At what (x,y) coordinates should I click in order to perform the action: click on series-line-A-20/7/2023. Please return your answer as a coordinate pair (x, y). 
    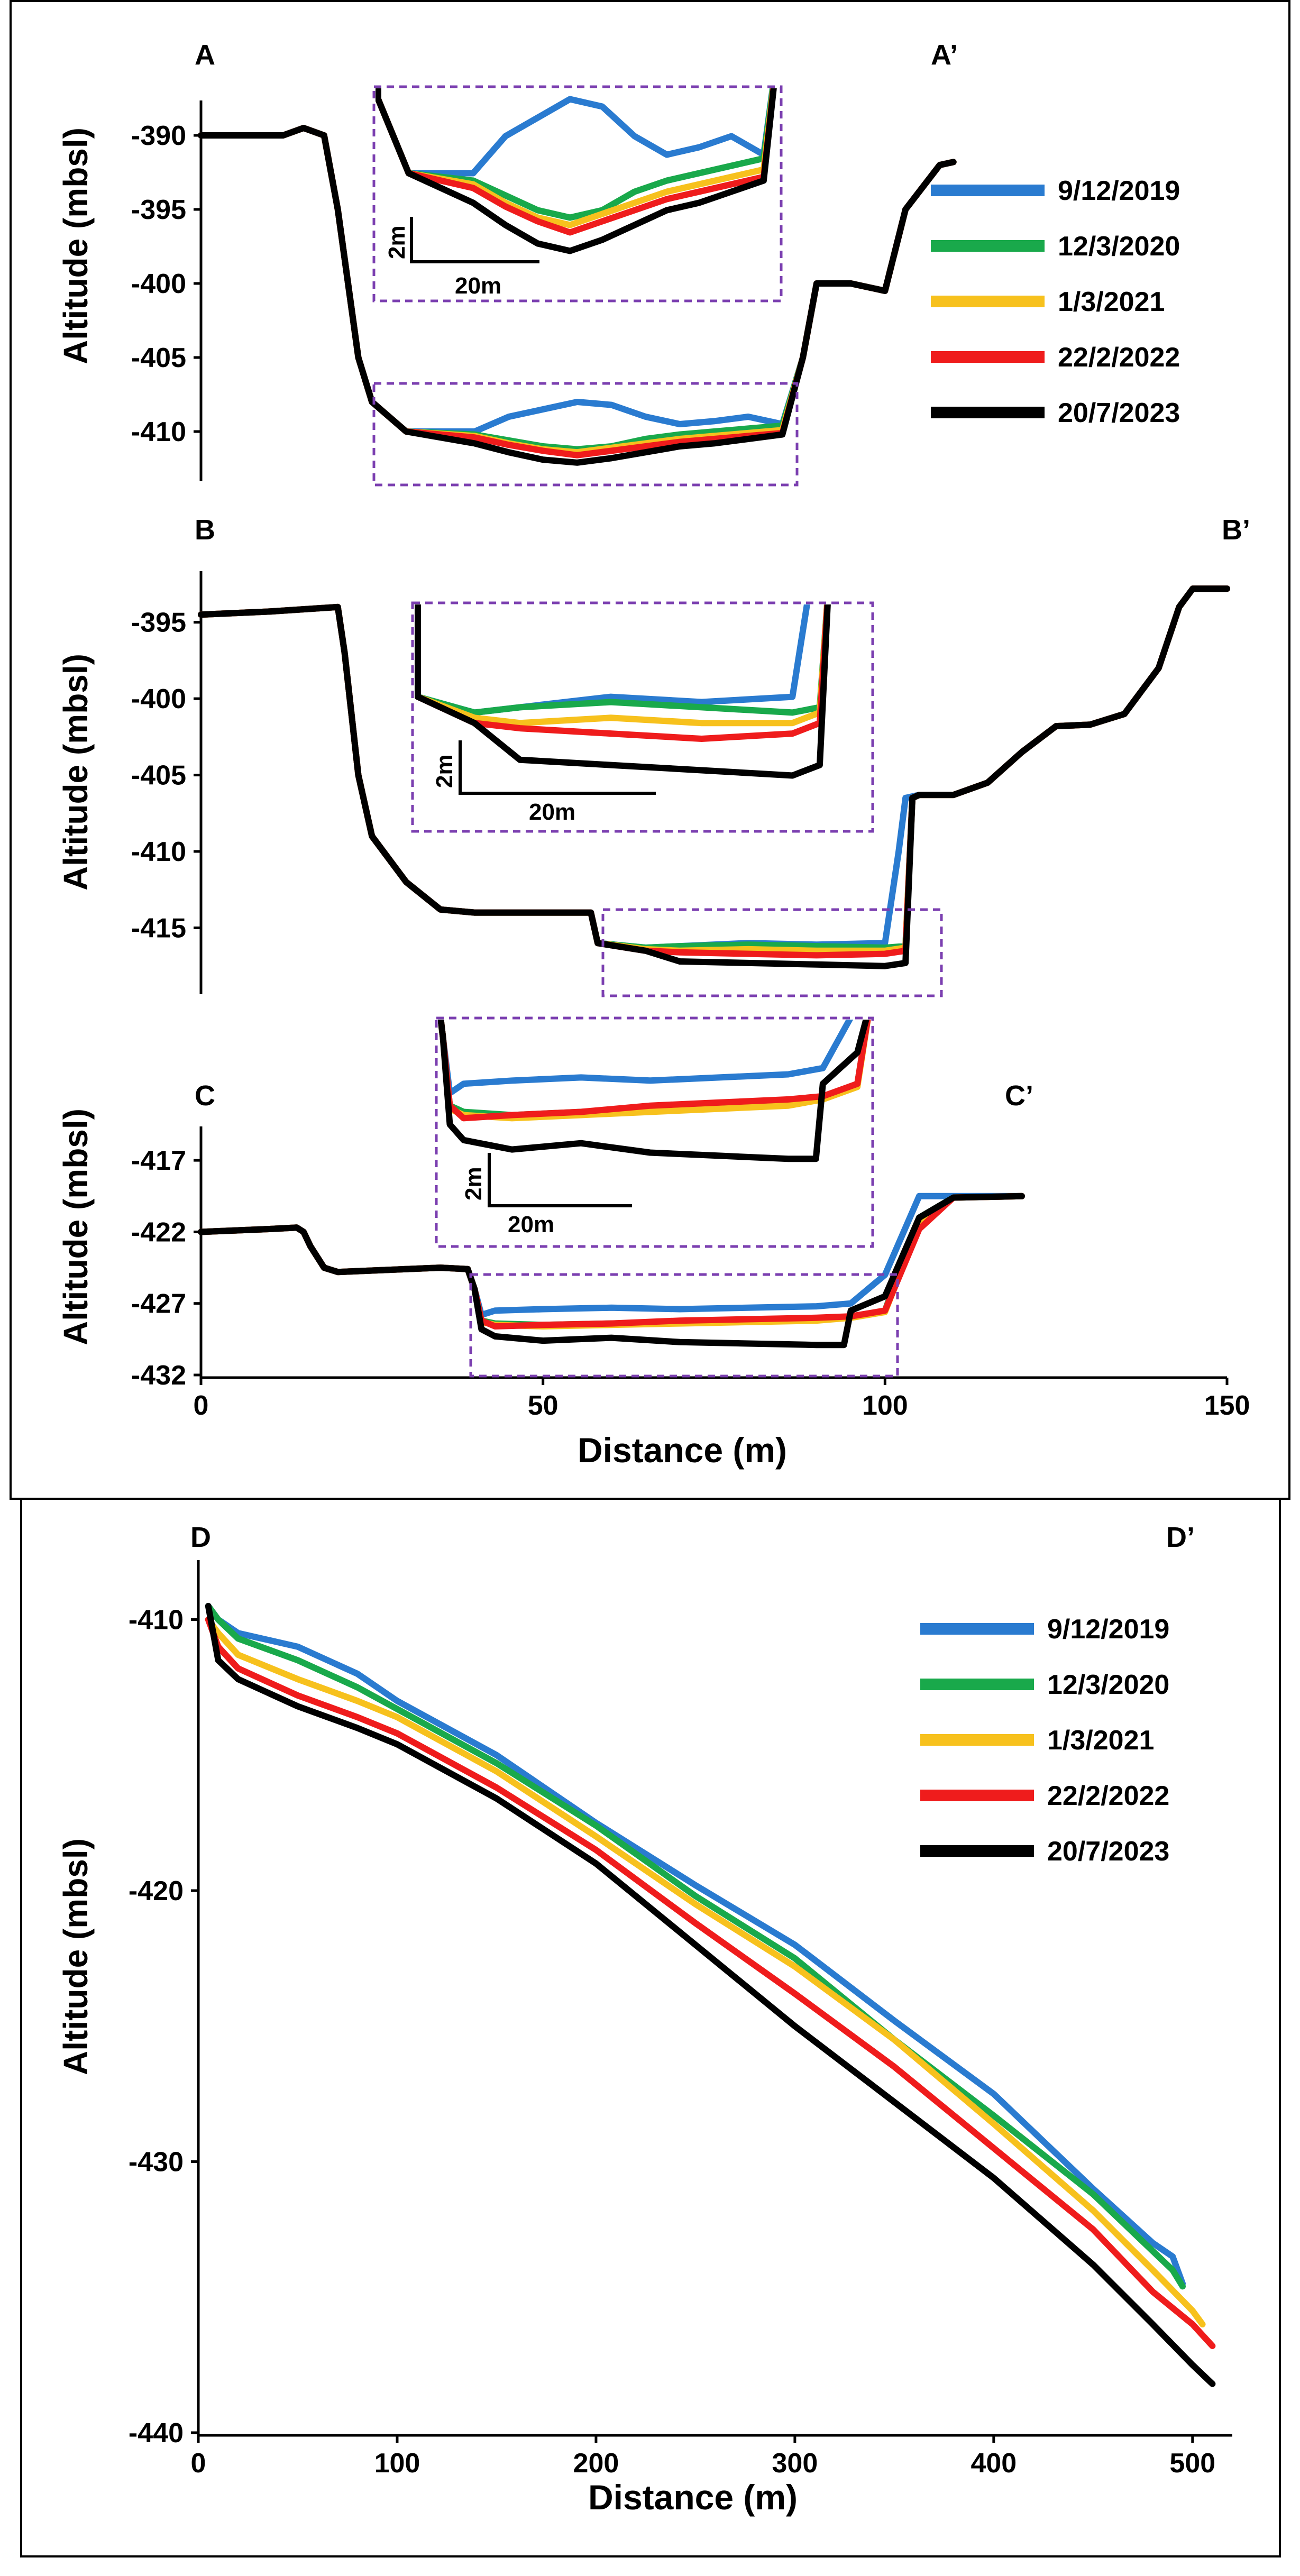
    Looking at the image, I should click on (577, 295).